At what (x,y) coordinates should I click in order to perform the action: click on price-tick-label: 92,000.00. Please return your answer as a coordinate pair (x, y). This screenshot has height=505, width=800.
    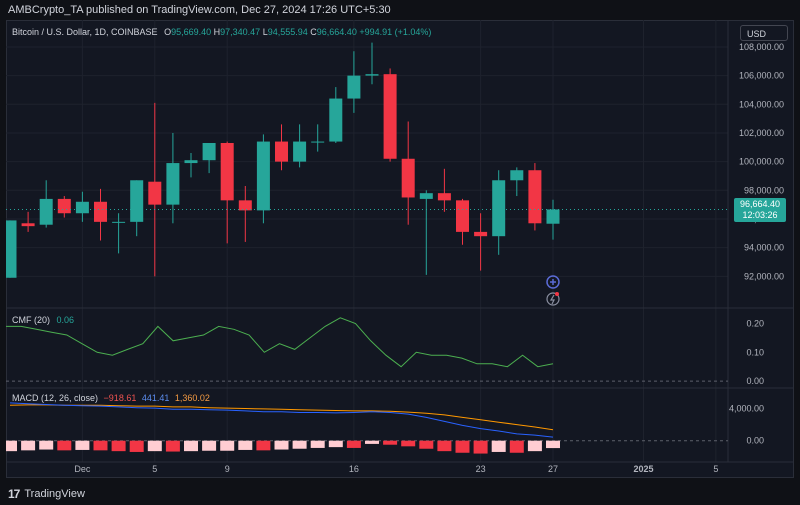
    Looking at the image, I should click on (764, 276).